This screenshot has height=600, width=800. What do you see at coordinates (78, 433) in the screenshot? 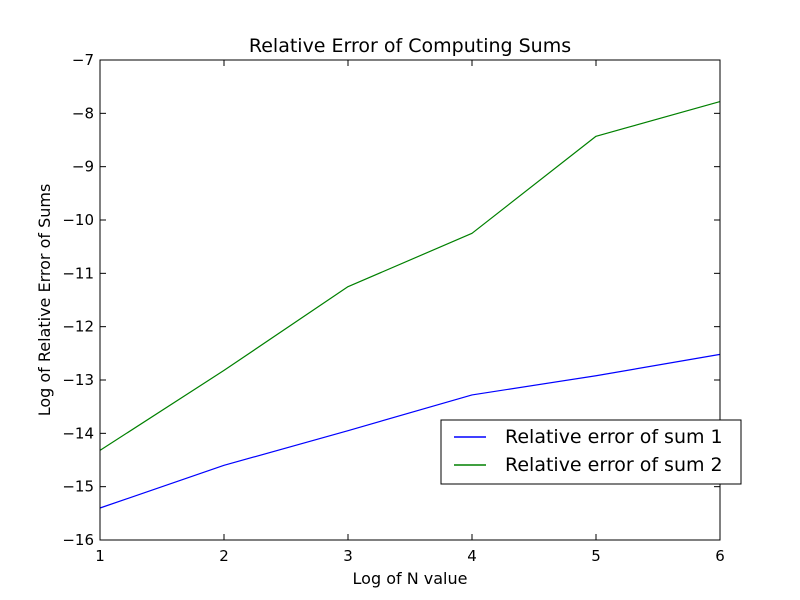
I see `y-tick-label-14: −14` at bounding box center [78, 433].